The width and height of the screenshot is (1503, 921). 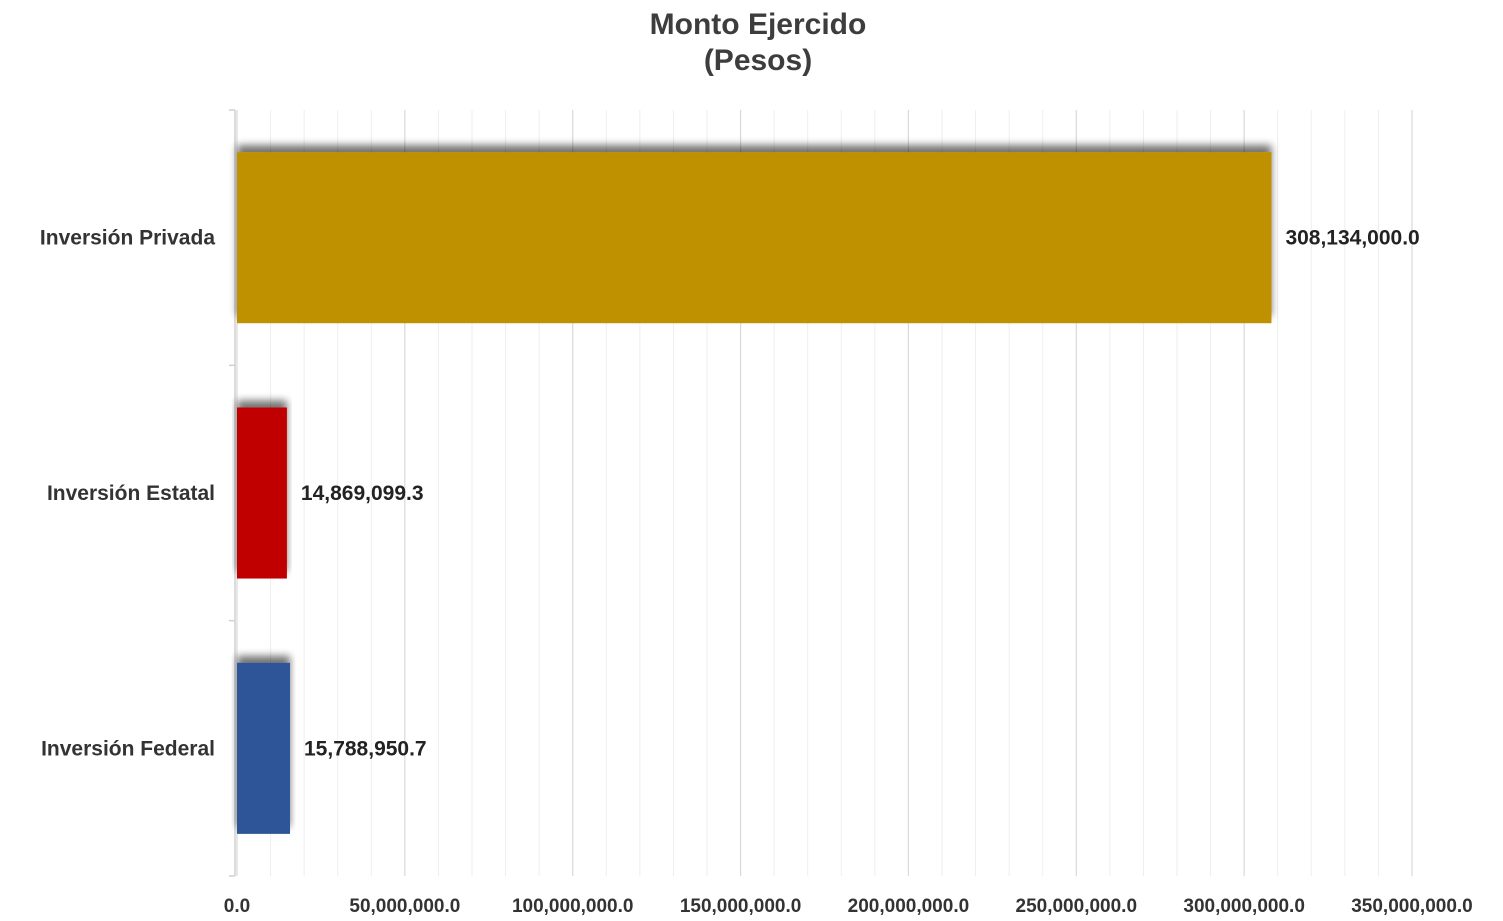 What do you see at coordinates (754, 238) in the screenshot?
I see `bar-inversi-n-privada` at bounding box center [754, 238].